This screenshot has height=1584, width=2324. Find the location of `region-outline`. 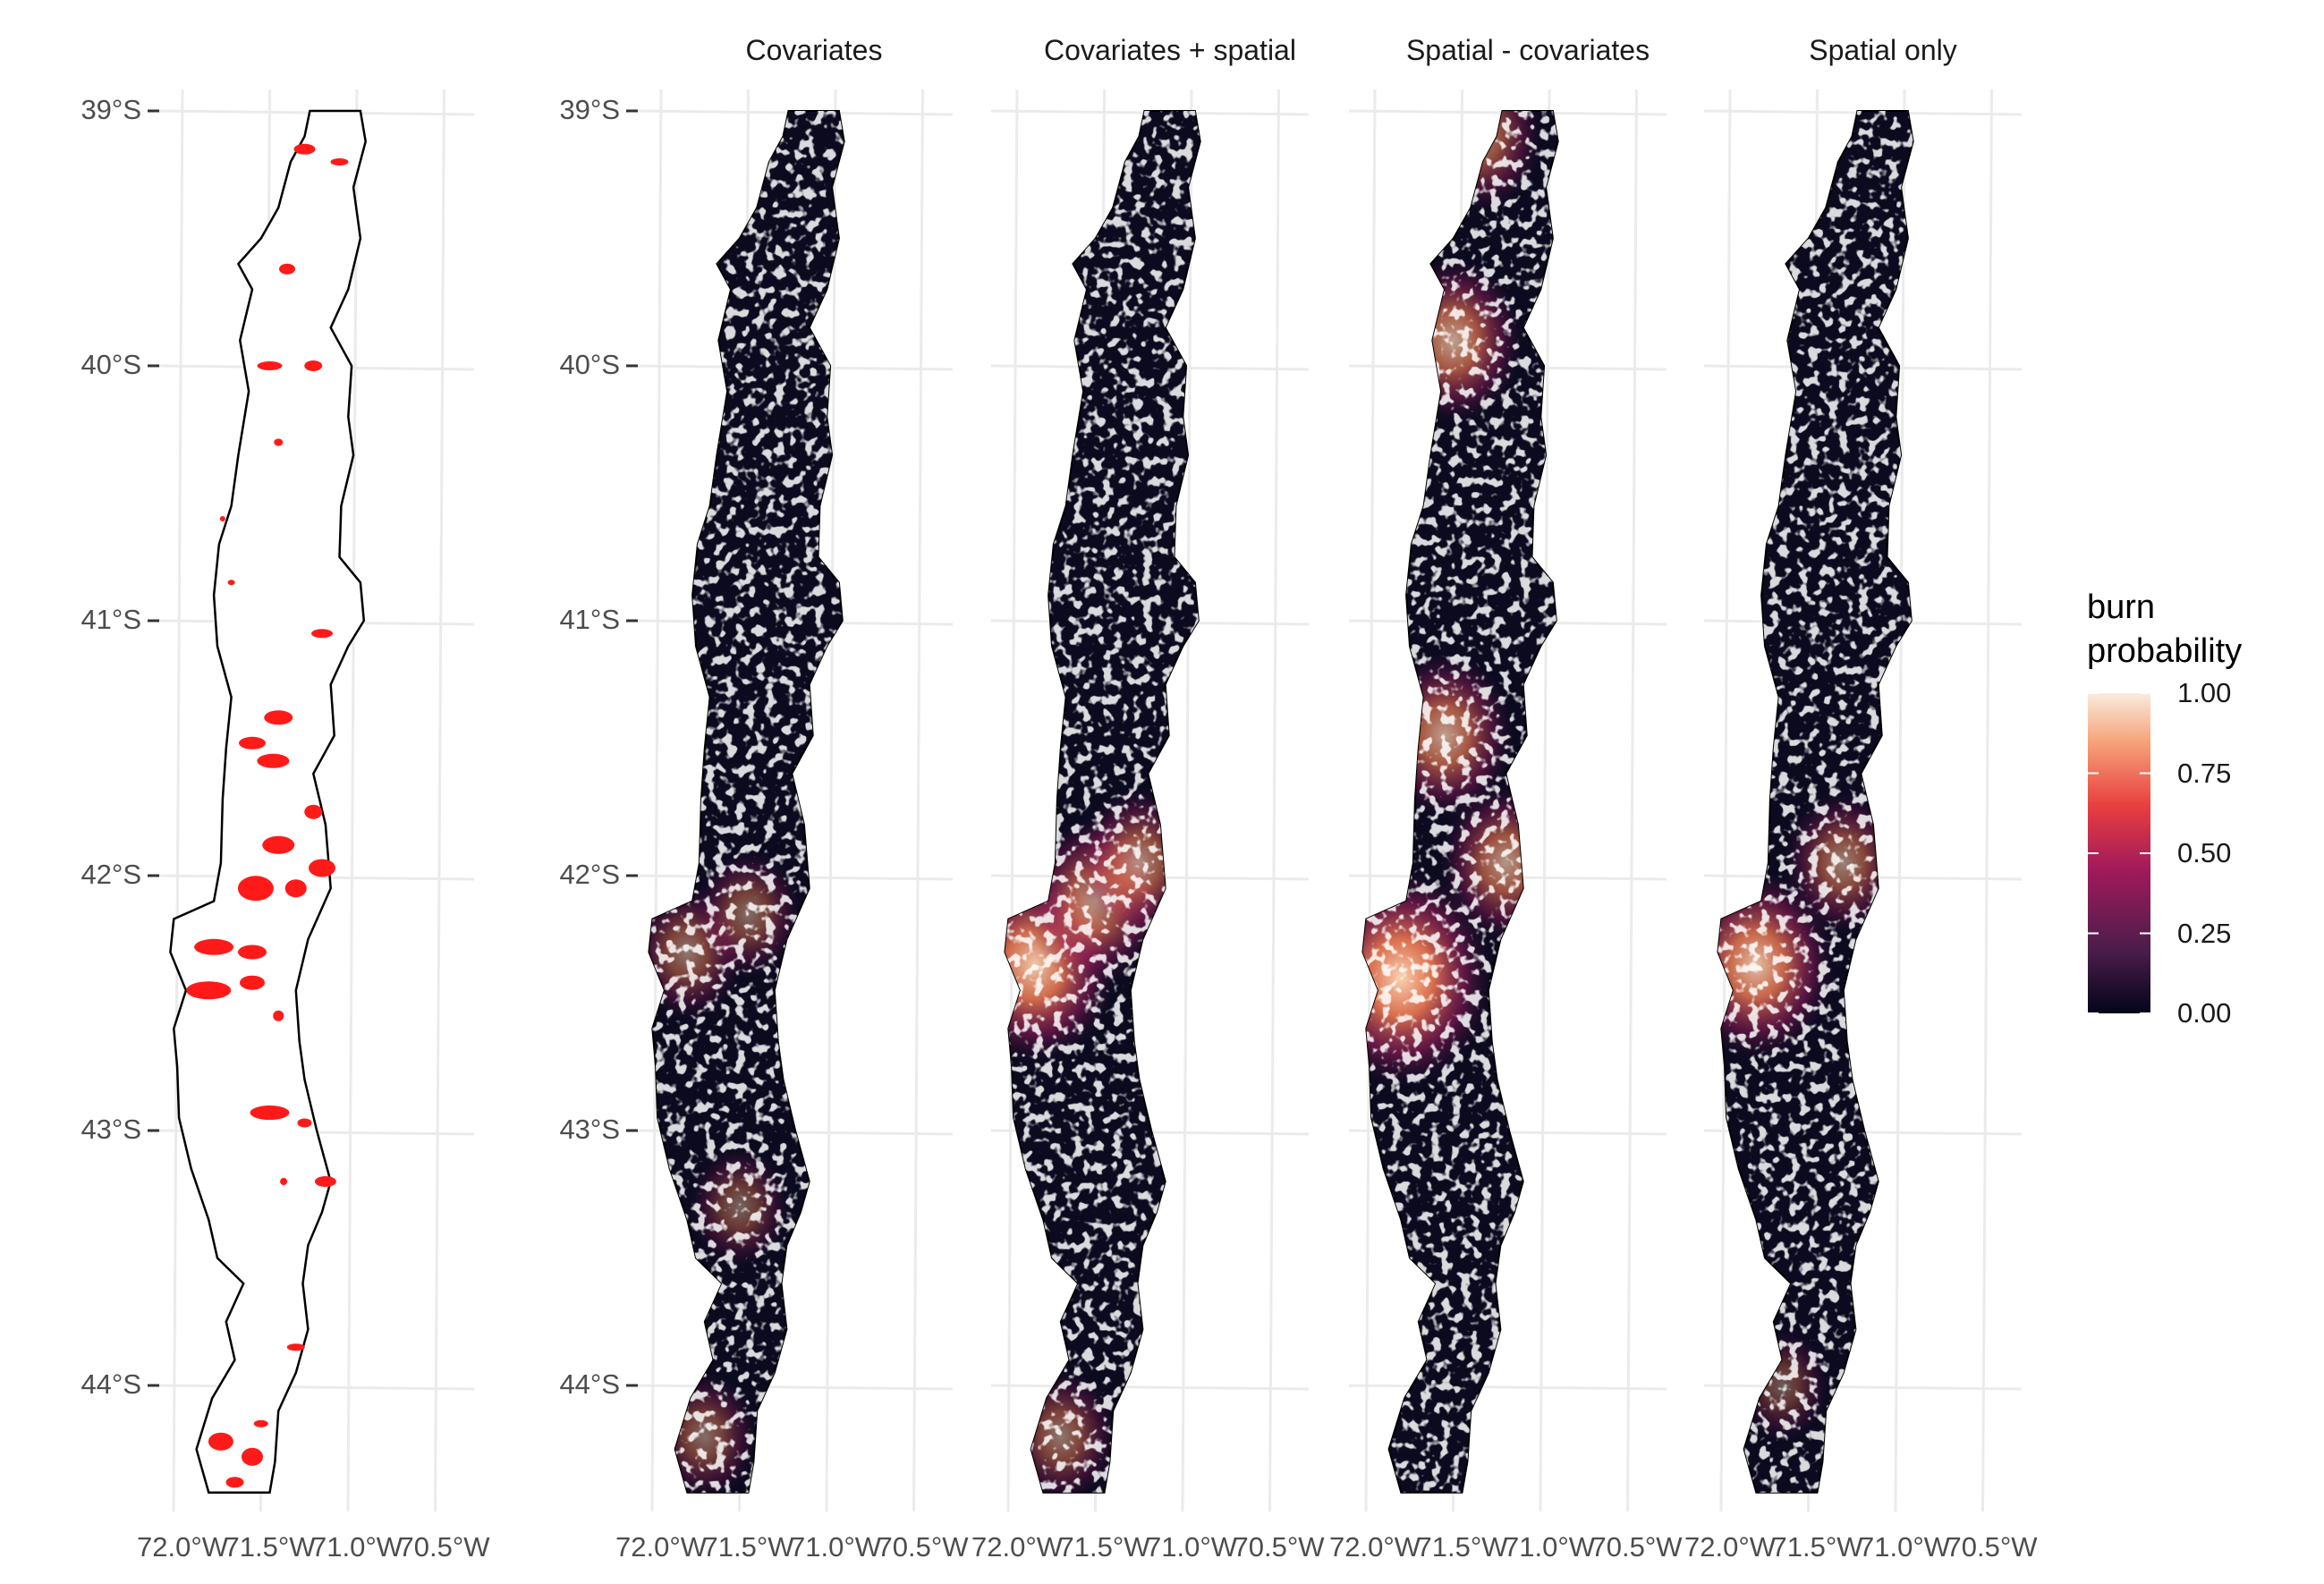

region-outline is located at coordinates (268, 802).